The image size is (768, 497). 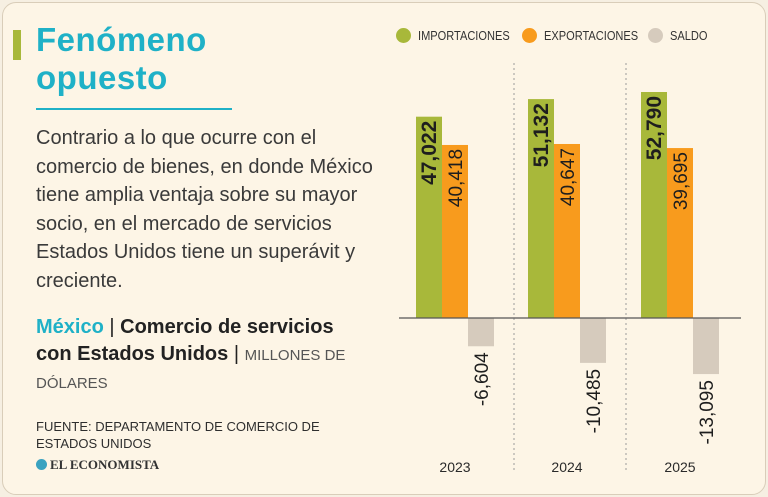 What do you see at coordinates (134, 109) in the screenshot?
I see `title-underline` at bounding box center [134, 109].